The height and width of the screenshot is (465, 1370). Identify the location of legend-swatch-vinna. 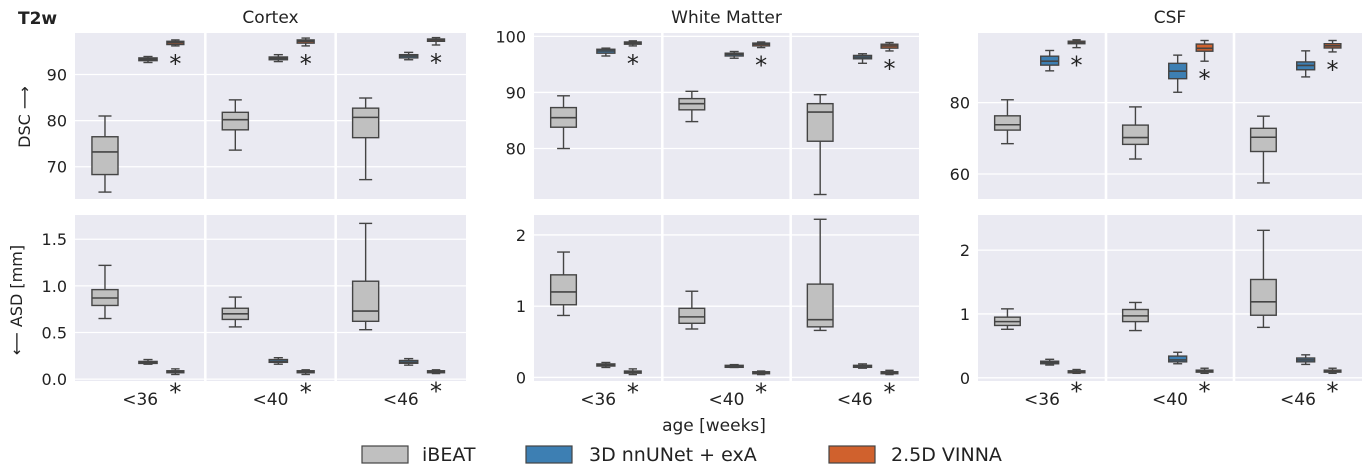
(852, 454).